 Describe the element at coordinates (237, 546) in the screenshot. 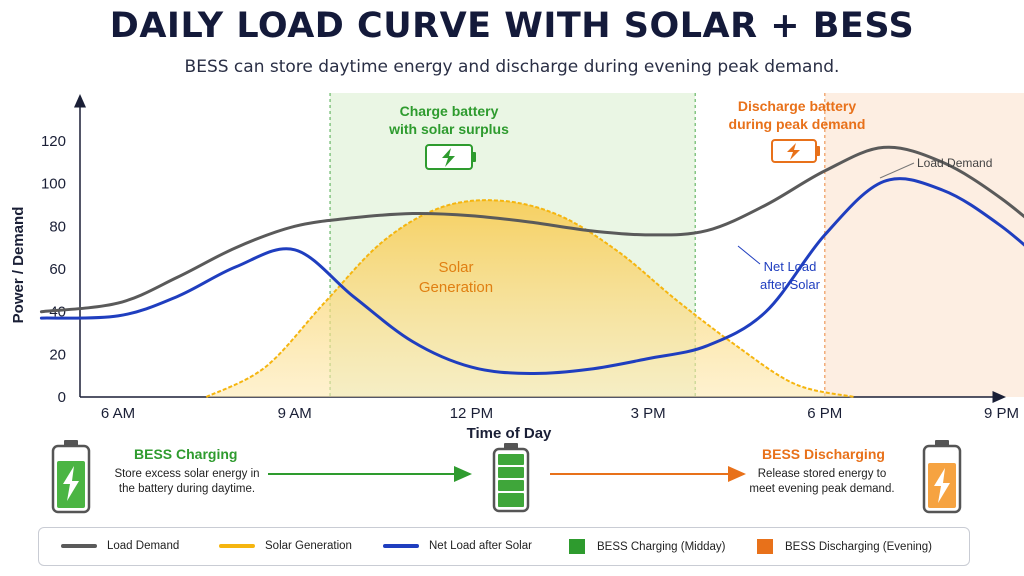

I see `legend-line-solar` at that location.